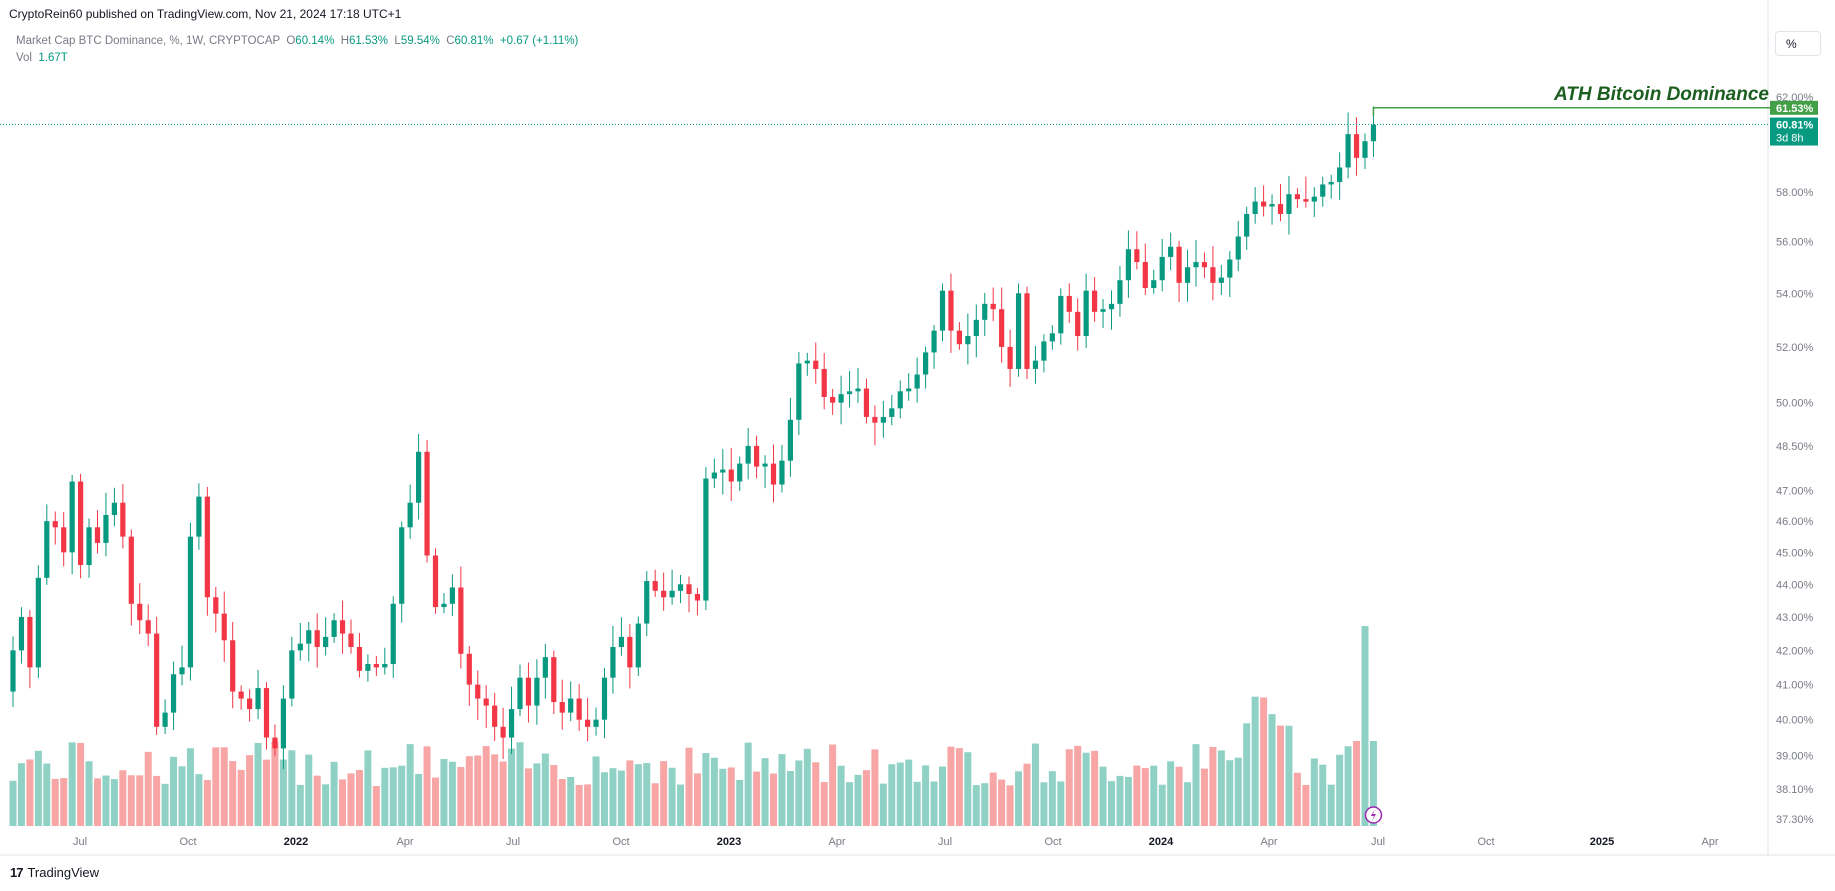  What do you see at coordinates (1795, 585) in the screenshot?
I see `price-tick: 44.00%` at bounding box center [1795, 585].